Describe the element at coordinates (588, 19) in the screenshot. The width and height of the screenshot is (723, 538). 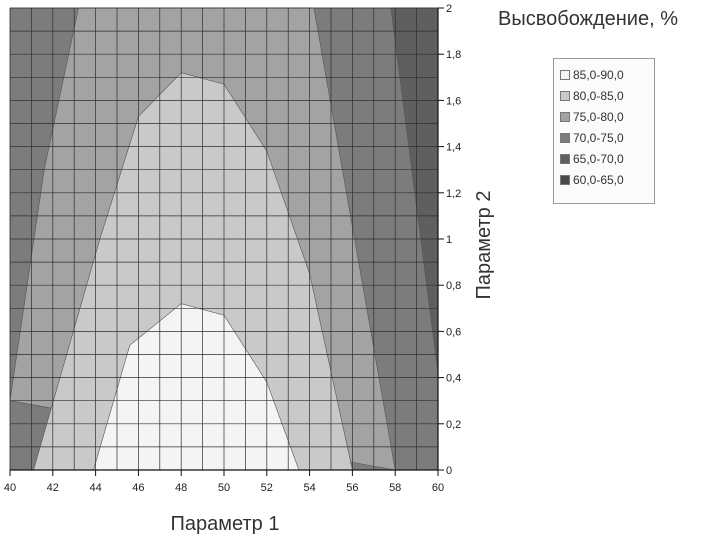
I see `legend-title: Высвобождение, %` at that location.